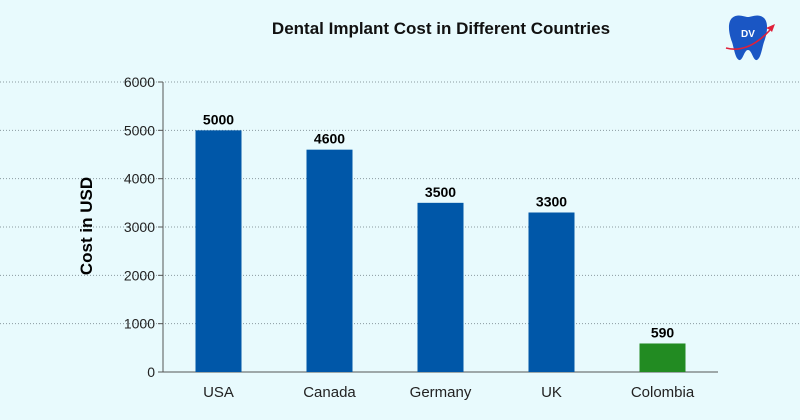  I want to click on x-tick-label: USA, so click(218, 392).